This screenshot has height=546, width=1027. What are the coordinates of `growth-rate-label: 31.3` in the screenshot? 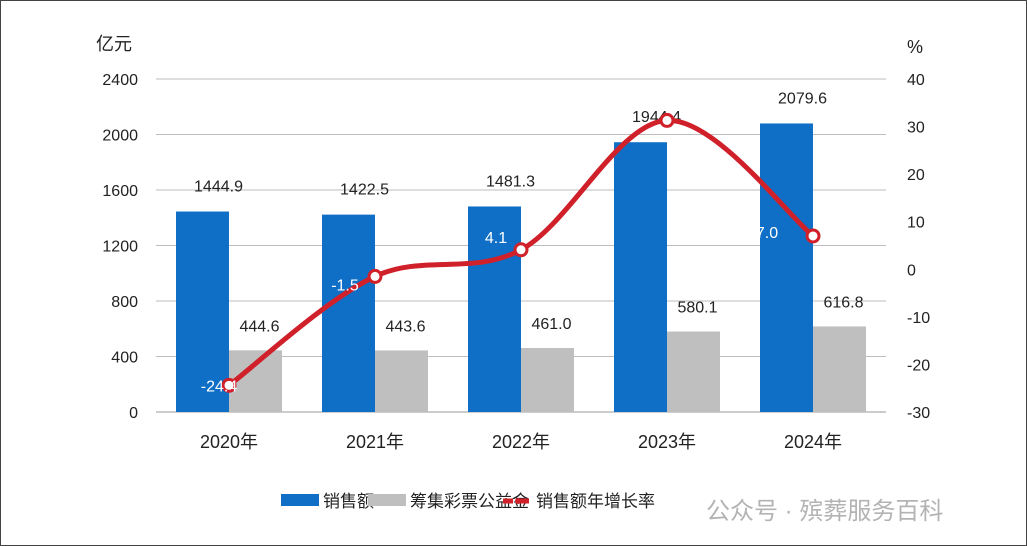 It's located at (634, 101).